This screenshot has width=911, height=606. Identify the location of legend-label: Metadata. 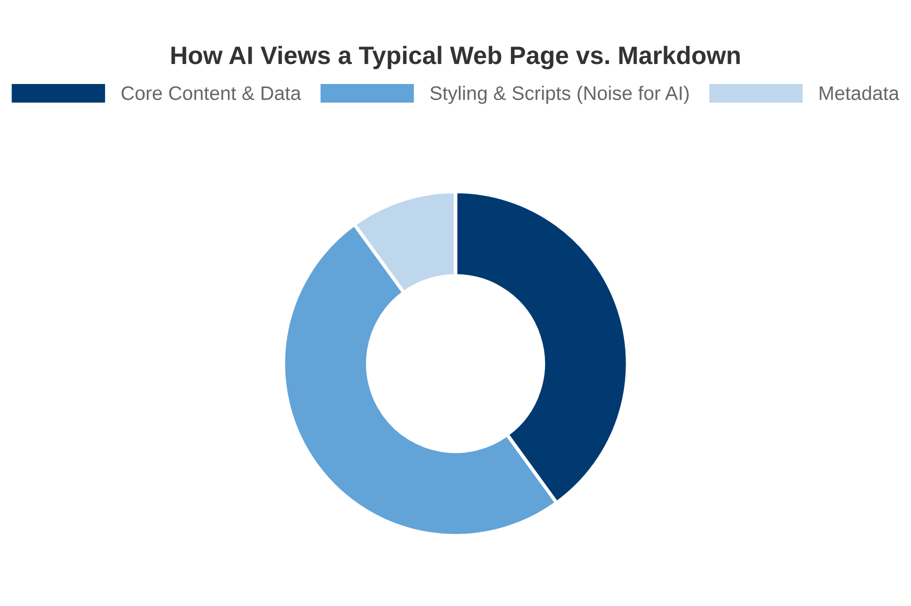
(860, 93).